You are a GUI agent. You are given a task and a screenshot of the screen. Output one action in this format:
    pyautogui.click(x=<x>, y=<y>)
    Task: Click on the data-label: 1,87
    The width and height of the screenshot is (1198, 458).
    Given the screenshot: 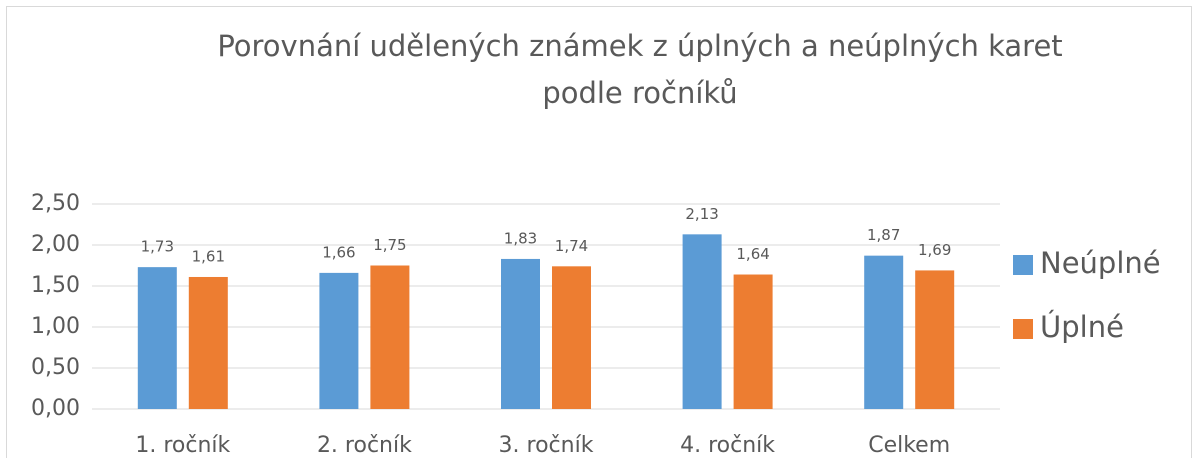 What is the action you would take?
    pyautogui.click(x=883, y=235)
    